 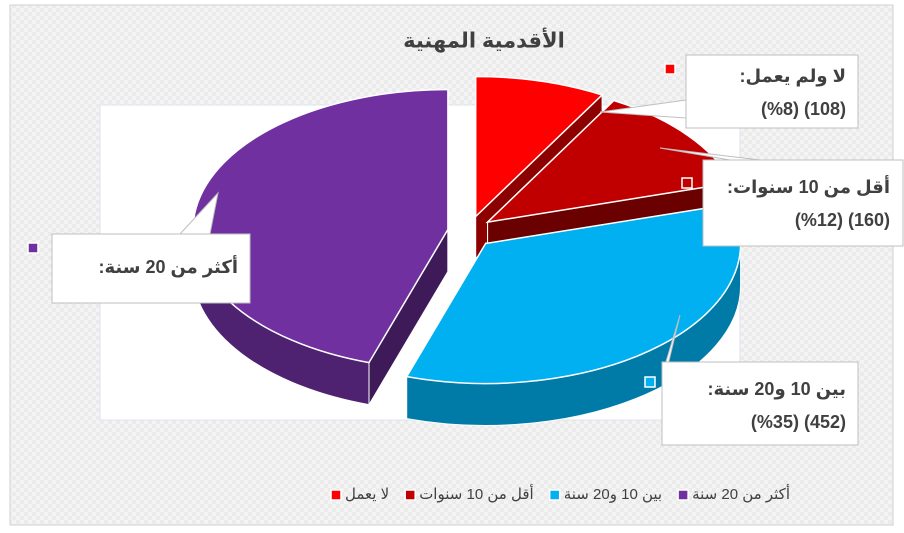 I want to click on data-label-name: بين 10 و20 سنة:, so click(x=776, y=389).